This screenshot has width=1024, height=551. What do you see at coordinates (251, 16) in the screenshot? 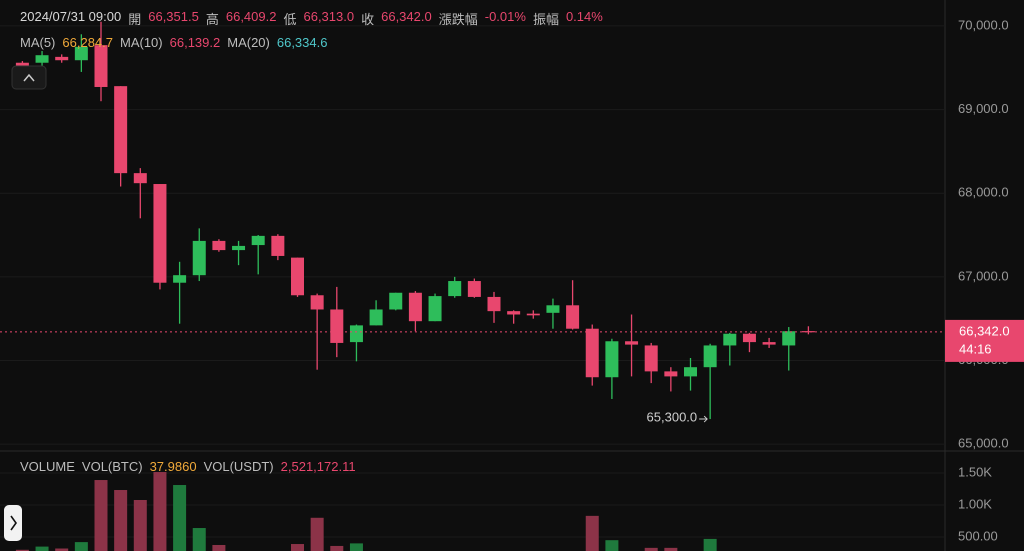
I see `header-value: 66,409.2` at bounding box center [251, 16].